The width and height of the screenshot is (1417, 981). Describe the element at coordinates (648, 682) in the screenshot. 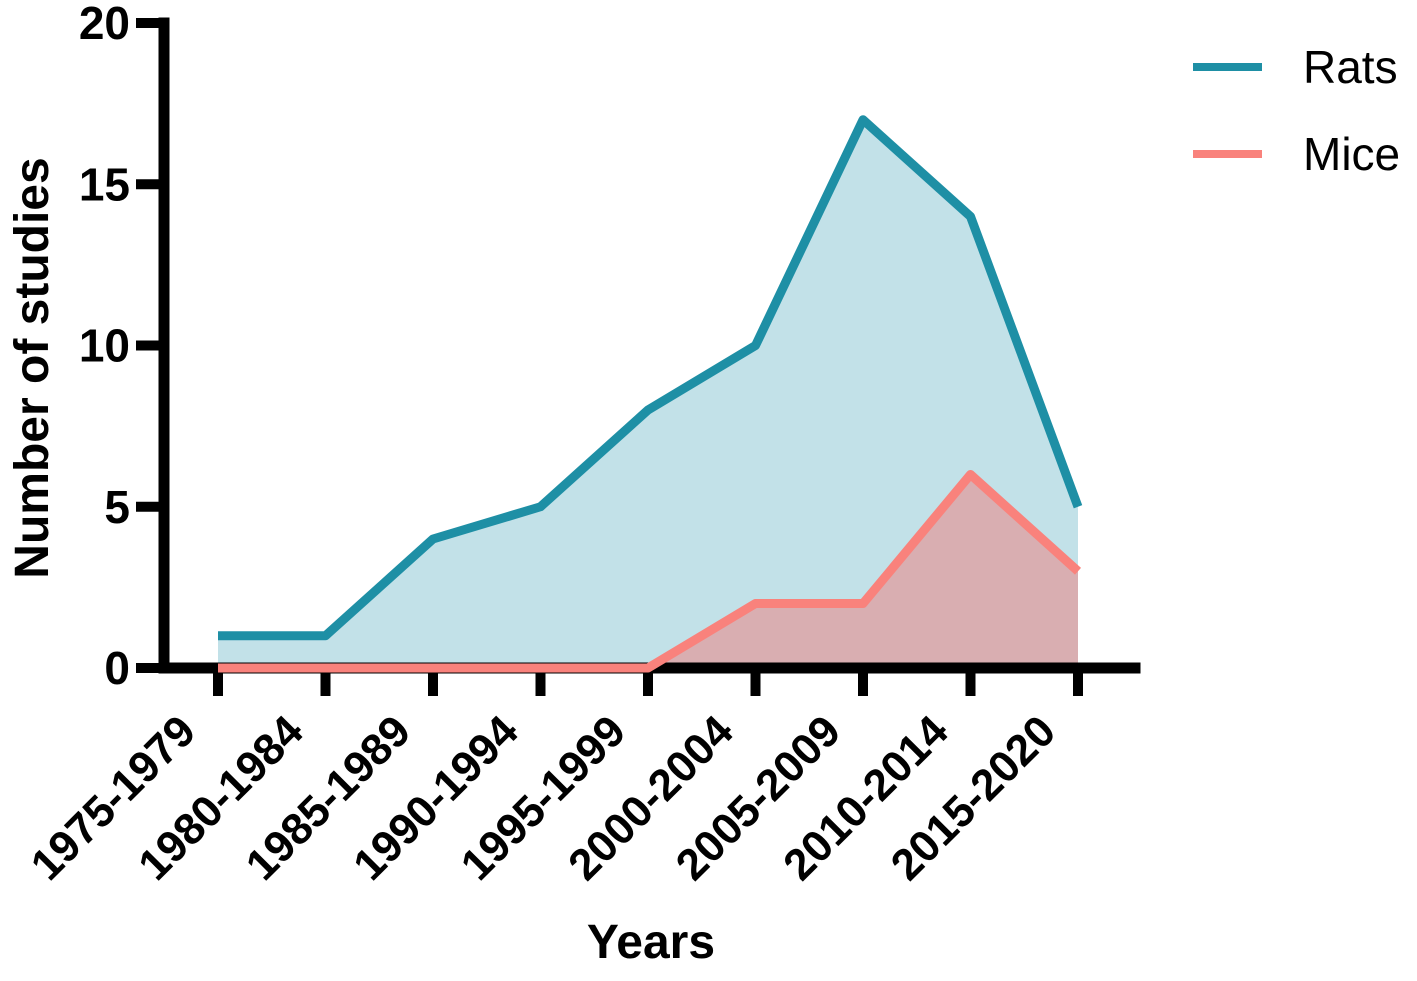

I see `x-axis-ticks` at that location.